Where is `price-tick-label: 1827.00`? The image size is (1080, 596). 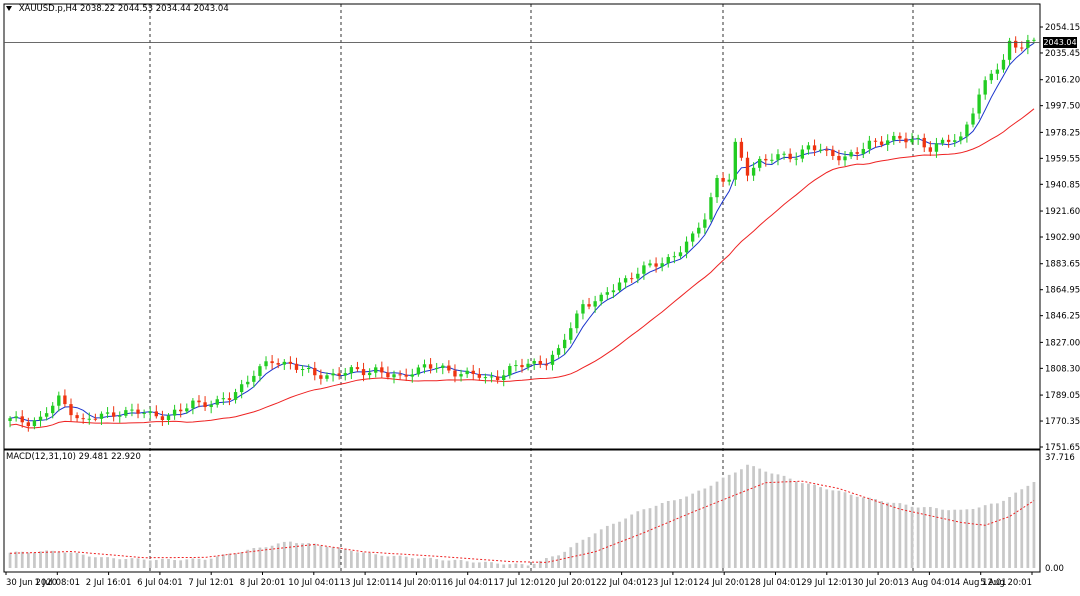
price-tick-label: 1827.00 is located at coordinates (1062, 343).